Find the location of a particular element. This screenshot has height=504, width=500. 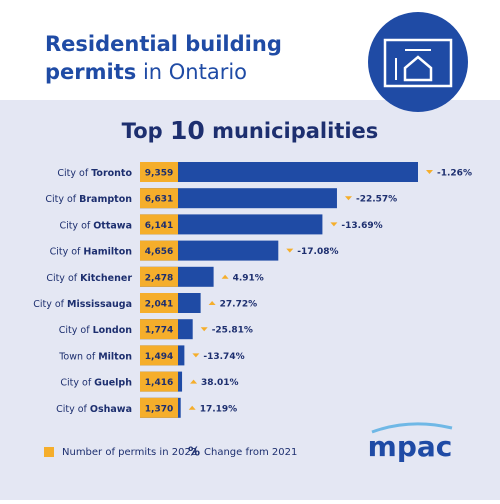

change-label: -25.81% is located at coordinates (232, 331).